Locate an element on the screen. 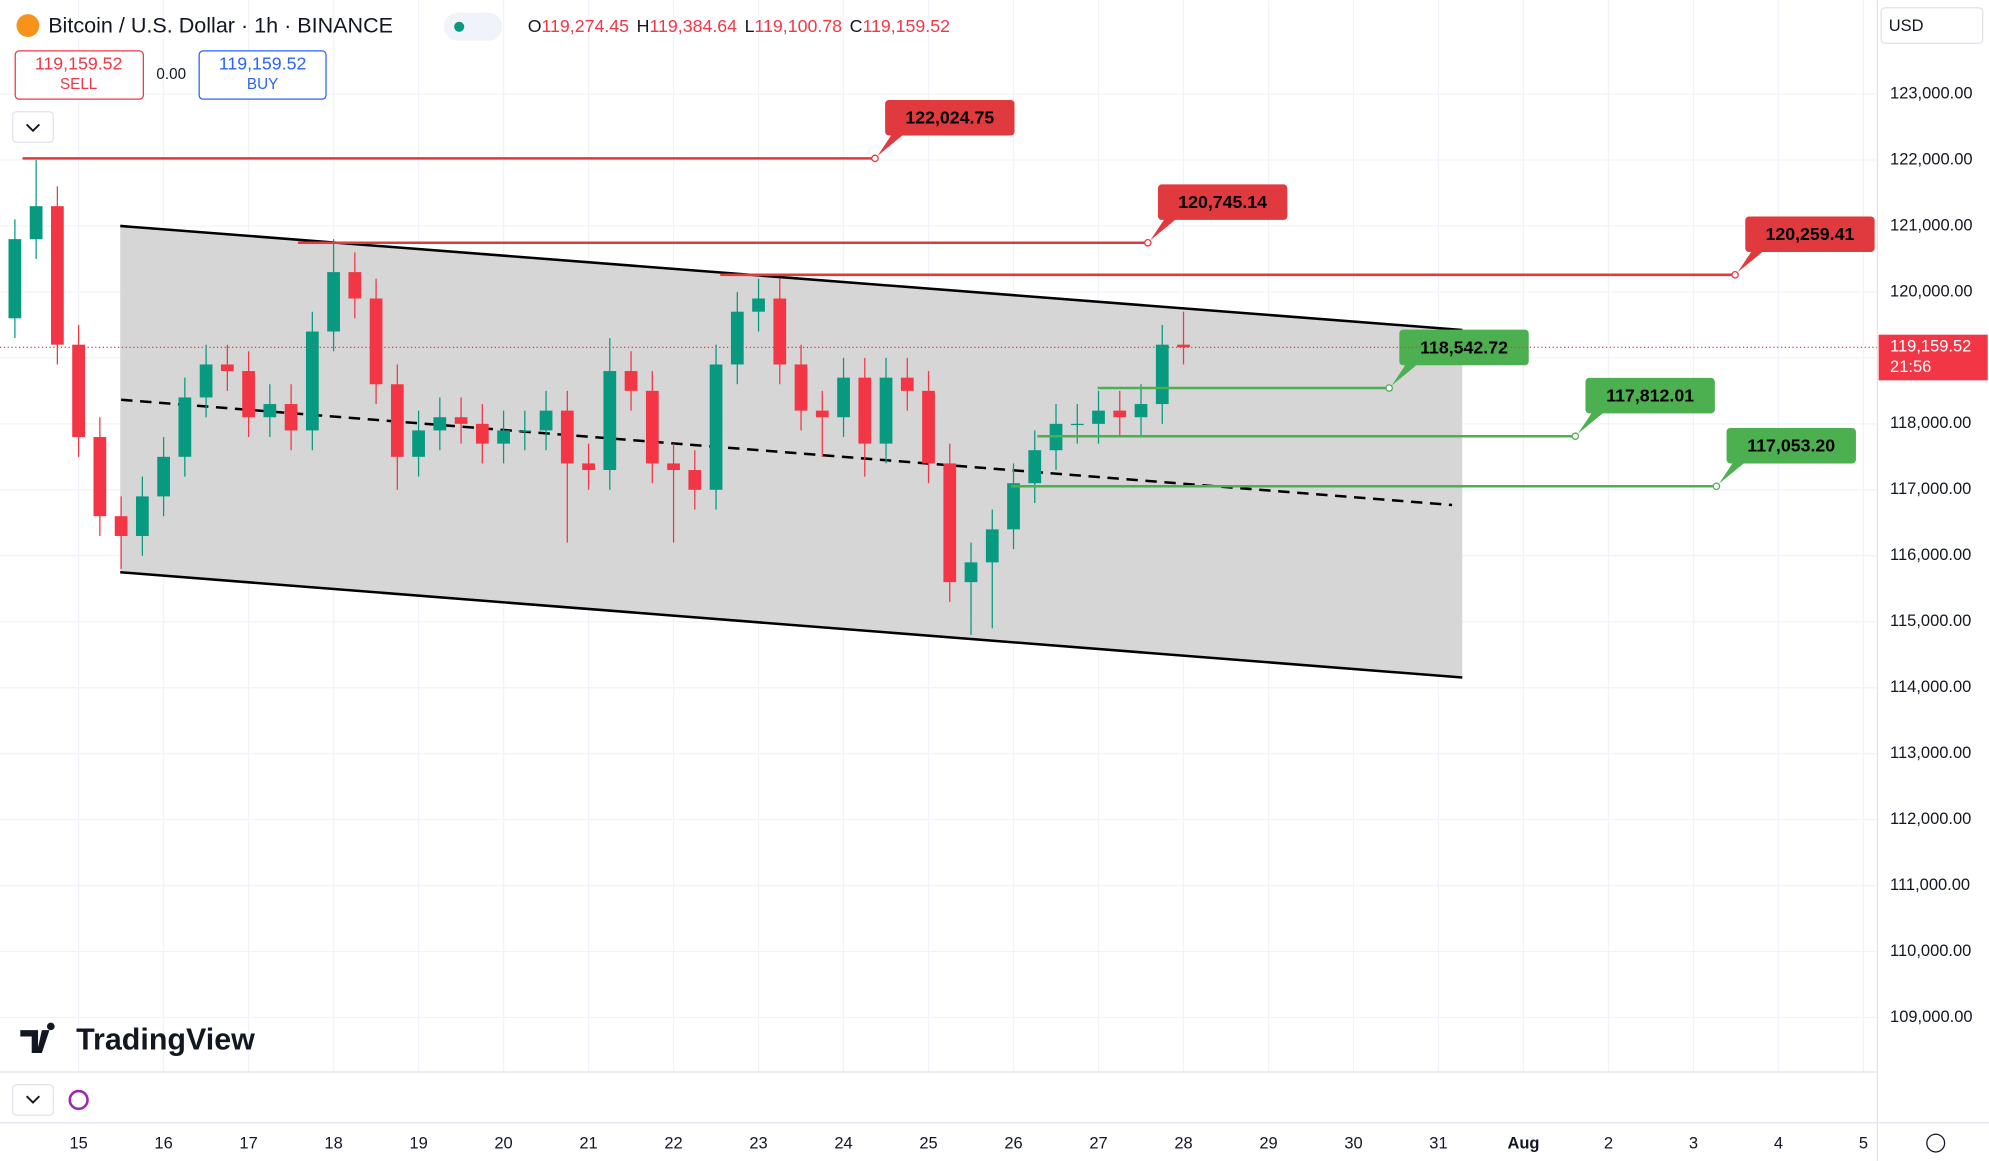  y-tick-label: 118,000.00 is located at coordinates (1930, 423).